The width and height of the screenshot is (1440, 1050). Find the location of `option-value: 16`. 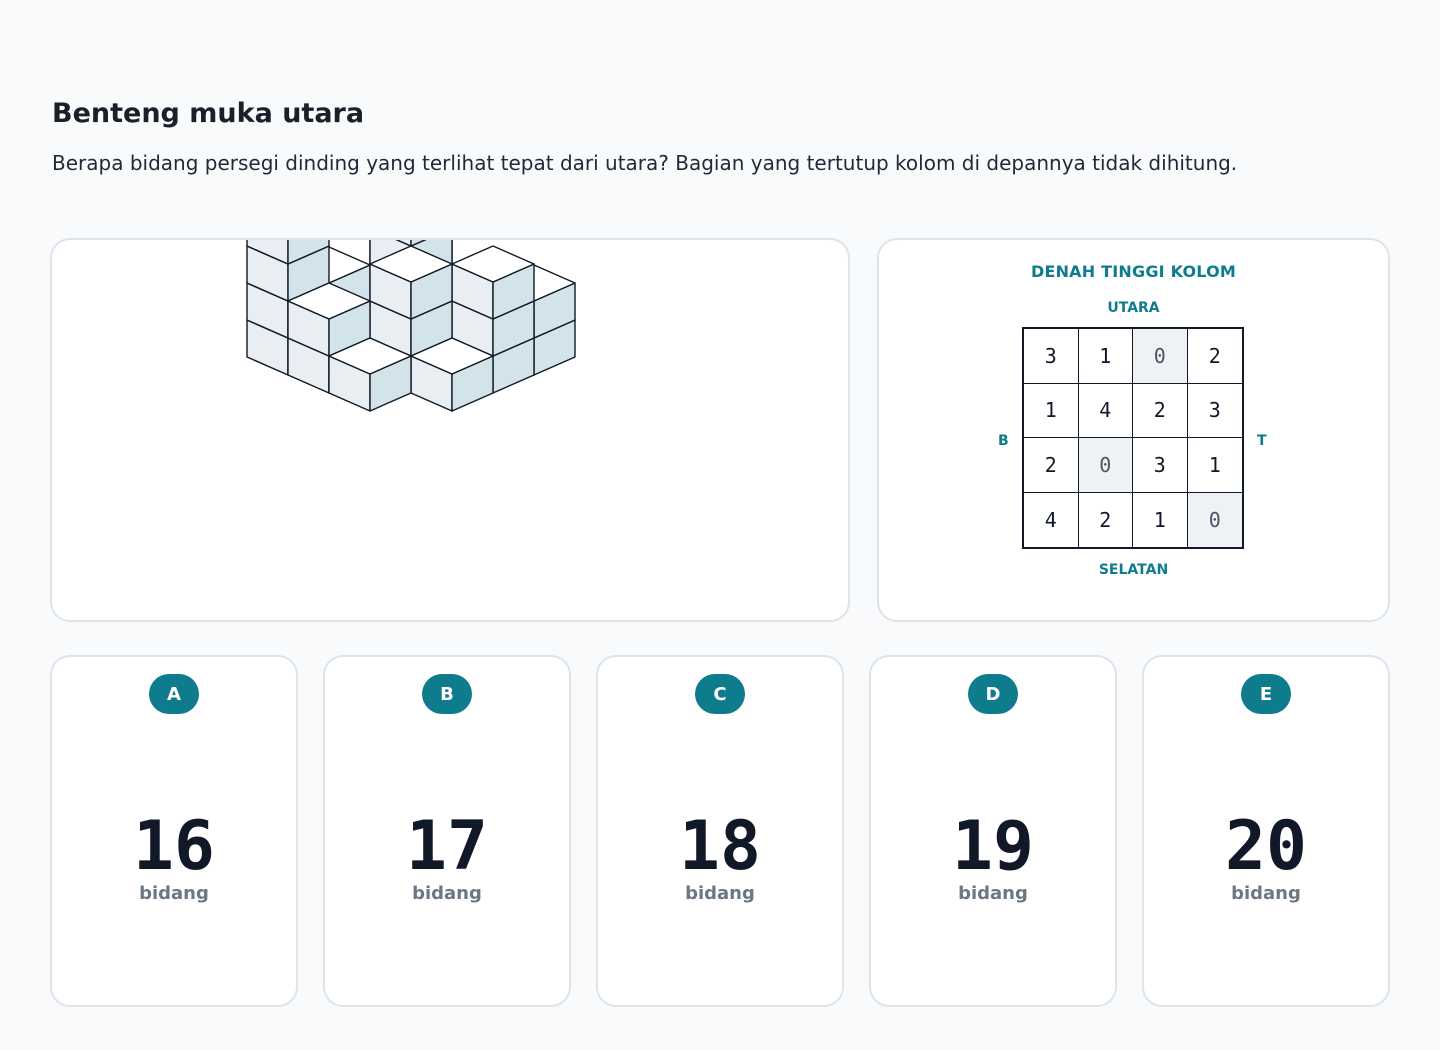

option-value: 16 is located at coordinates (174, 846).